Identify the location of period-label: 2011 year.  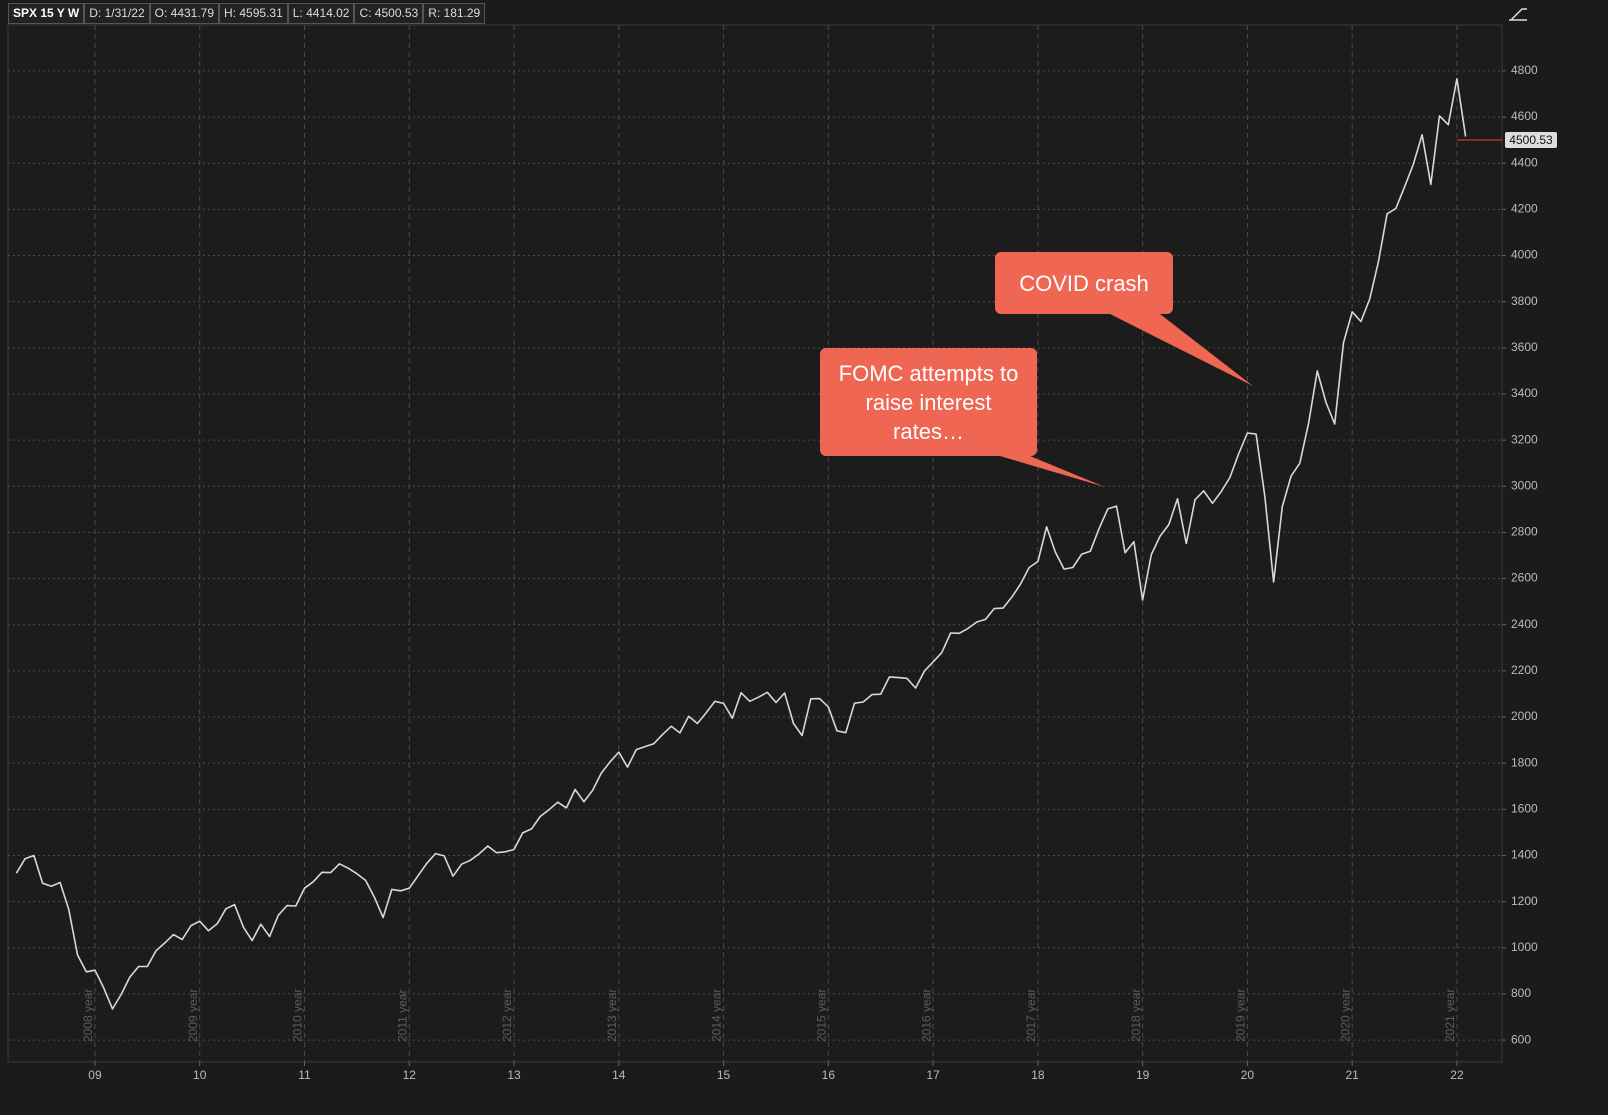
(402, 1016).